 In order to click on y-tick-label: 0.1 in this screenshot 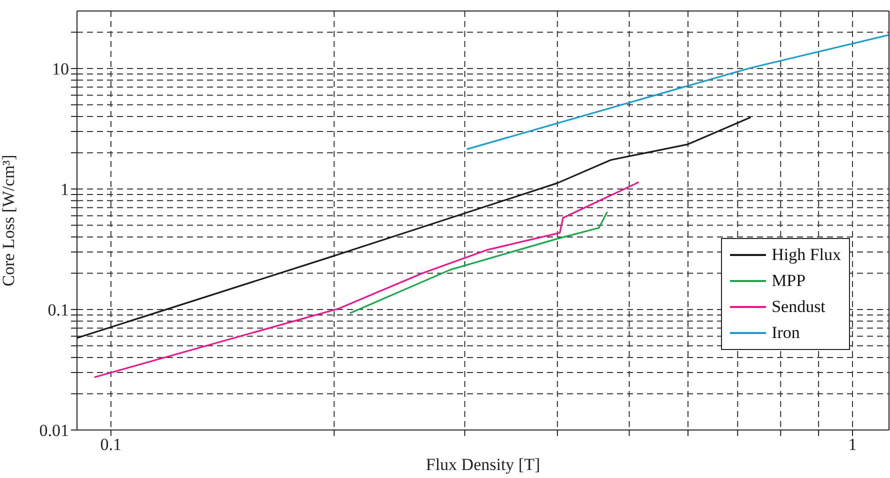, I will do `click(58, 310)`.